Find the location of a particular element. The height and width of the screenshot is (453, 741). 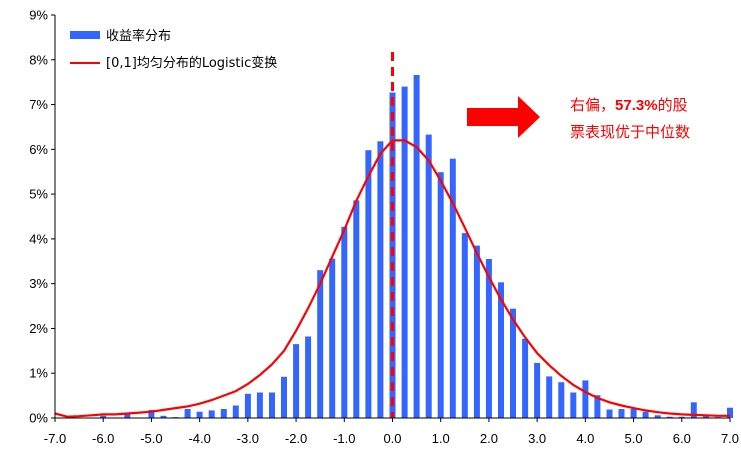

x-tick-label: -7.0 is located at coordinates (55, 438).